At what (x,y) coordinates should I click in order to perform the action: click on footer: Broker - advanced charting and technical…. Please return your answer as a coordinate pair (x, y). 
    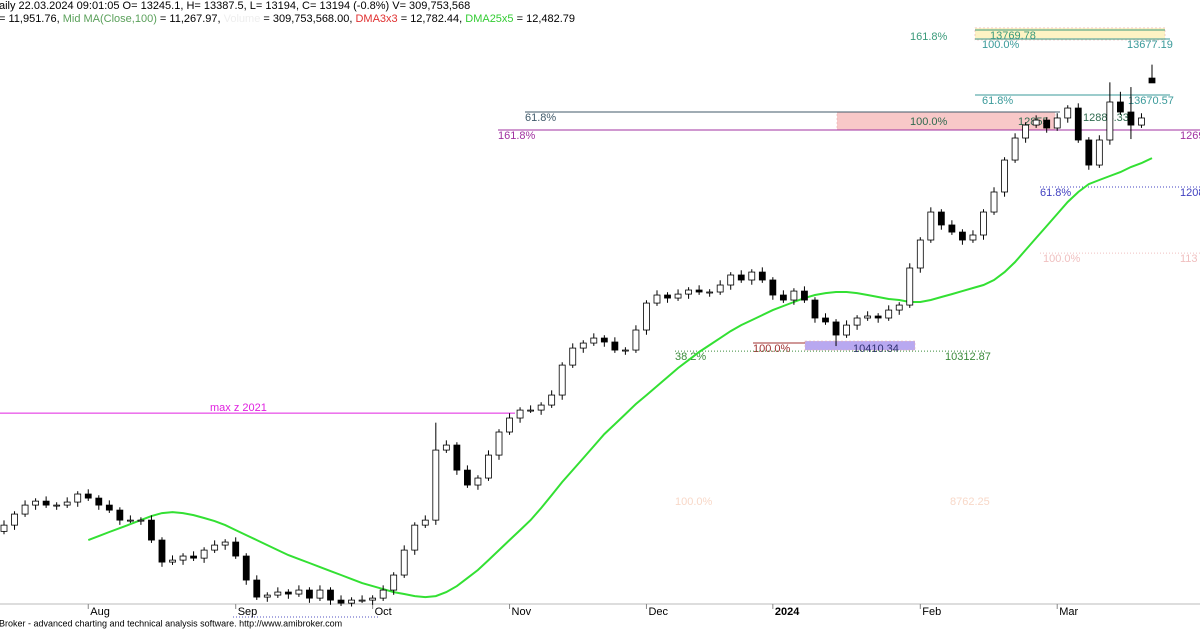
    Looking at the image, I should click on (171, 623).